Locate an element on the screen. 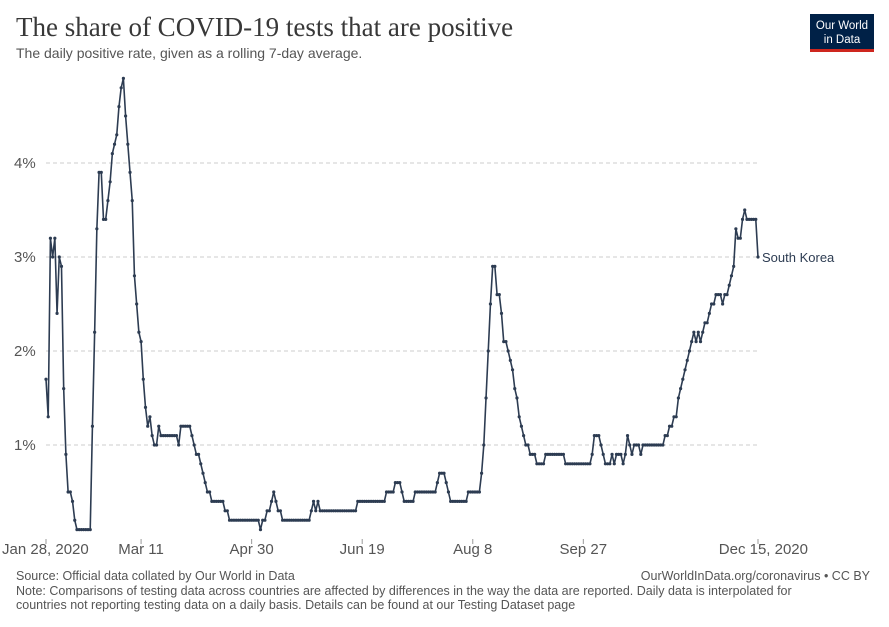 This screenshot has width=889, height=627. x-tick-label: Sep 27 is located at coordinates (584, 549).